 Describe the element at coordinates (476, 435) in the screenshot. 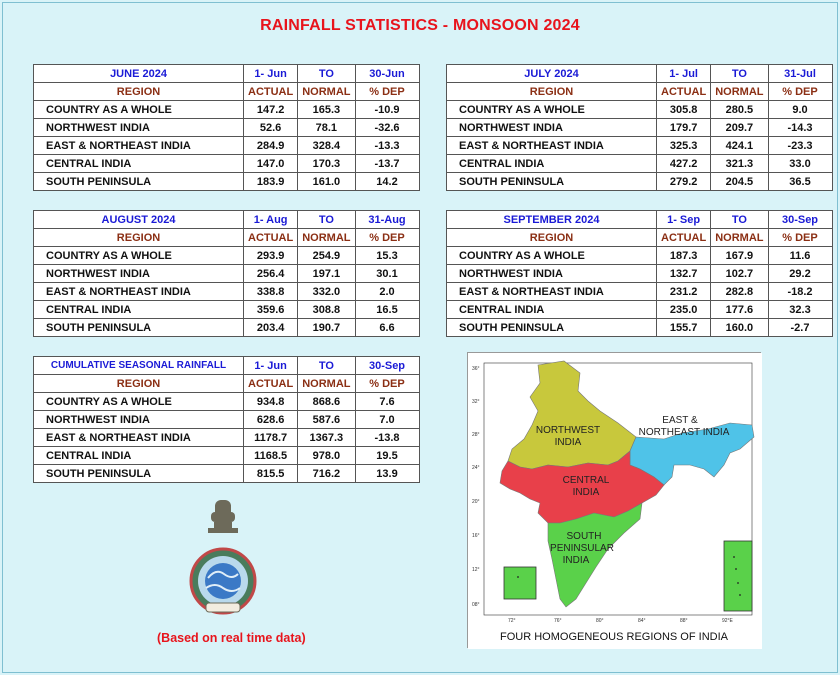

I see `lat-tick: 28°` at that location.